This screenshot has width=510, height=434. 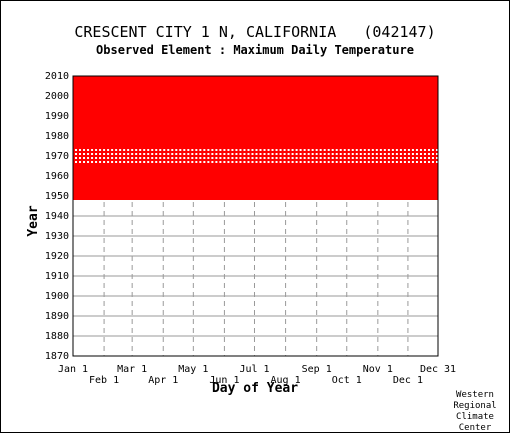 What do you see at coordinates (57, 316) in the screenshot?
I see `y-tick-label: 1890` at bounding box center [57, 316].